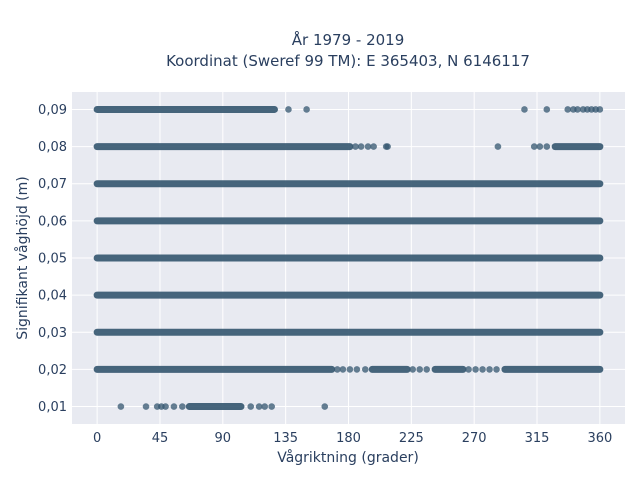 The width and height of the screenshot is (640, 480). I want to click on y-tick-label: 0,08, so click(52, 147).